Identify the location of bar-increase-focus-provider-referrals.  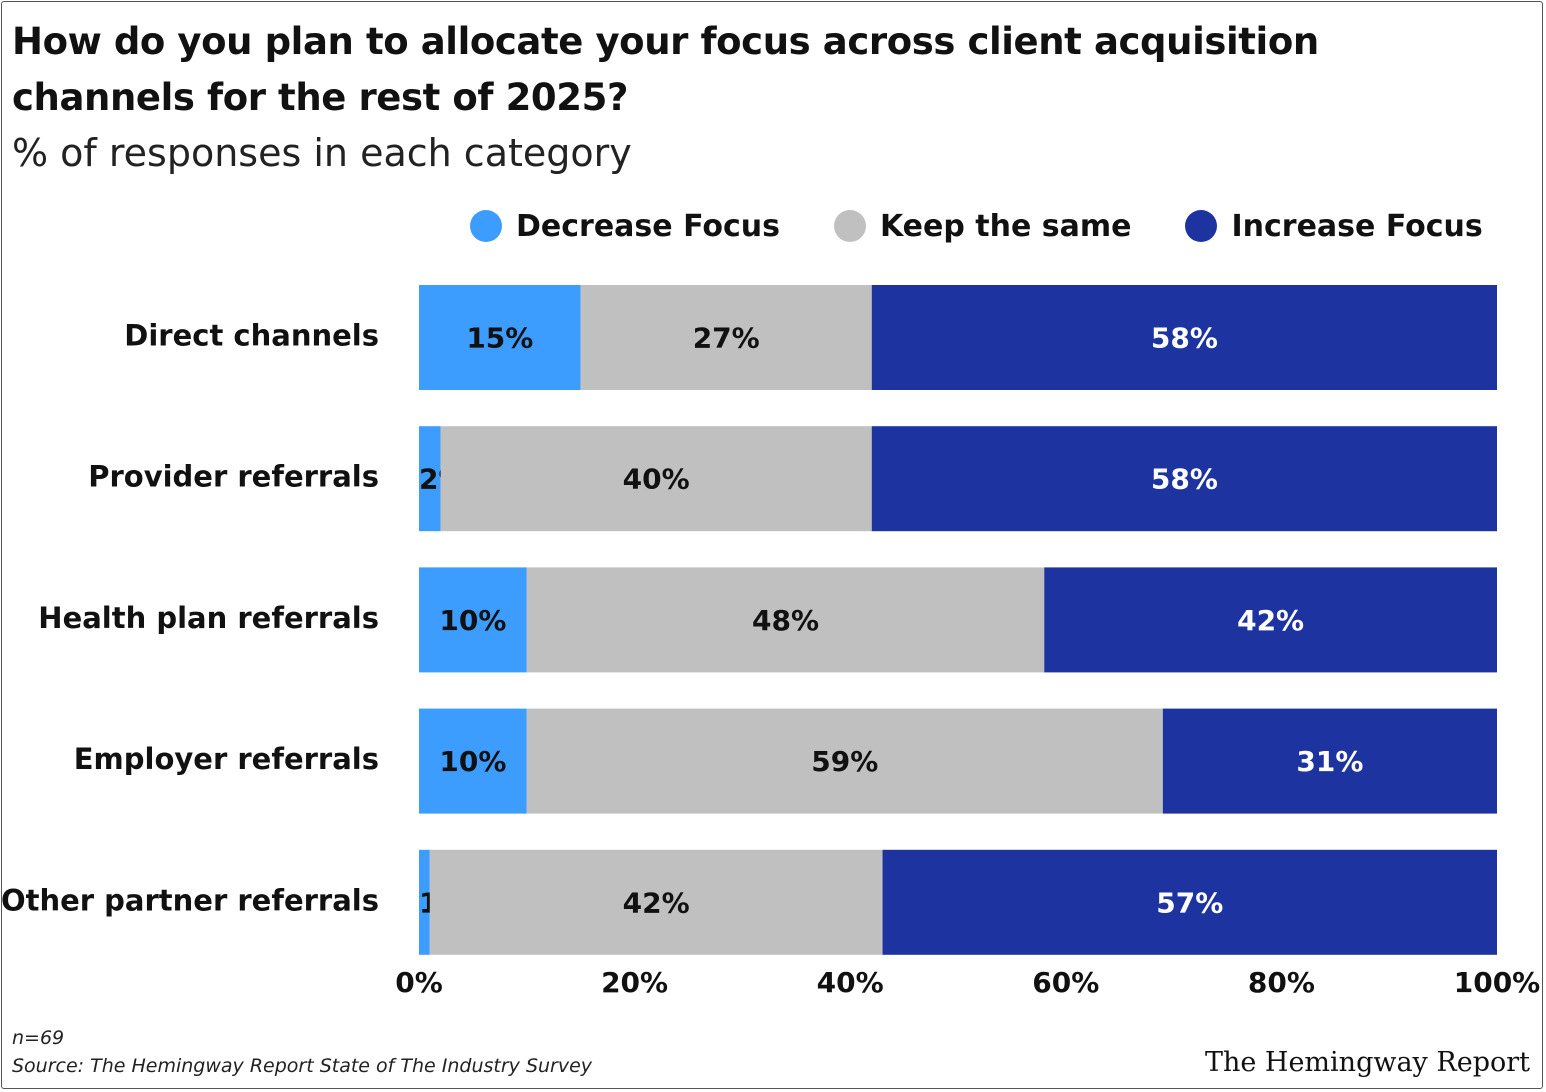
(1184, 479).